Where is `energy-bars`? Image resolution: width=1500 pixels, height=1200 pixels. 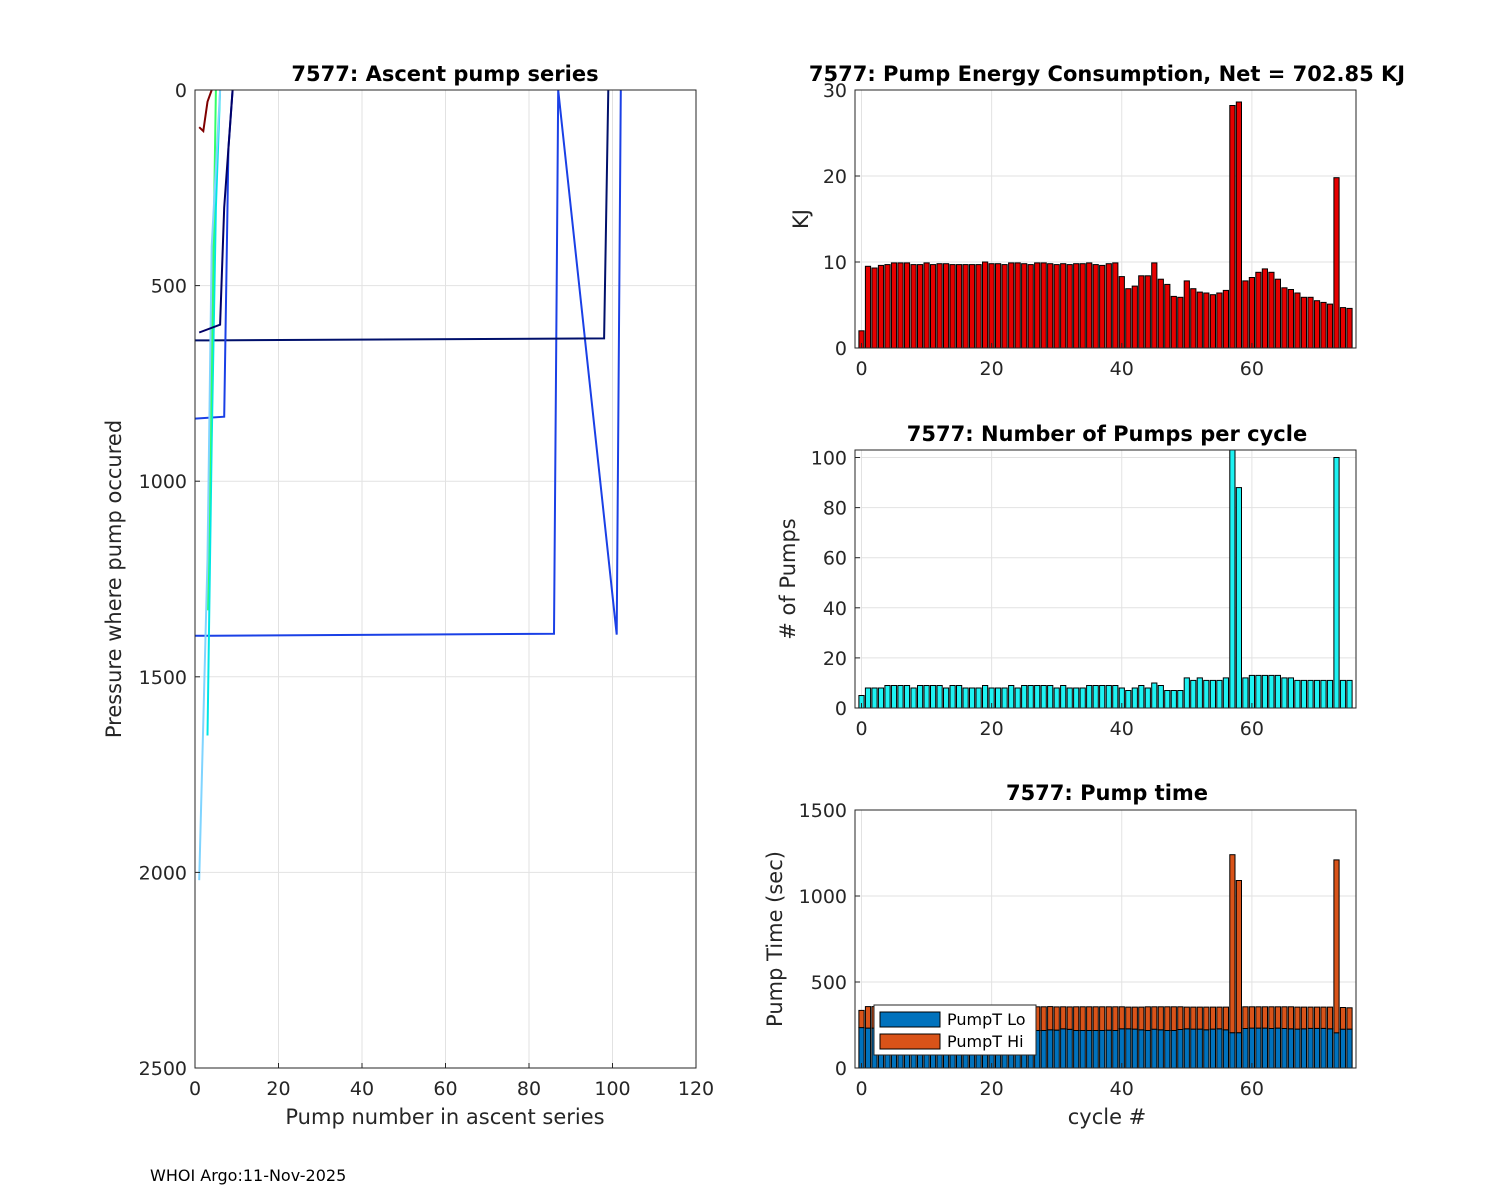
energy-bars is located at coordinates (1105, 225).